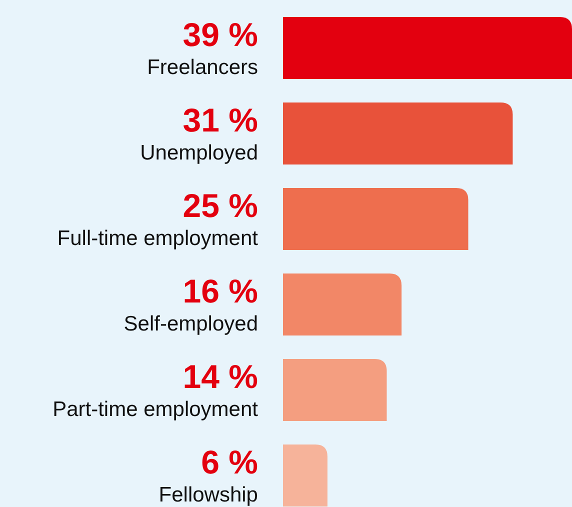 The image size is (572, 507). Describe the element at coordinates (191, 324) in the screenshot. I see `y-tick-label: Self-employed` at that location.